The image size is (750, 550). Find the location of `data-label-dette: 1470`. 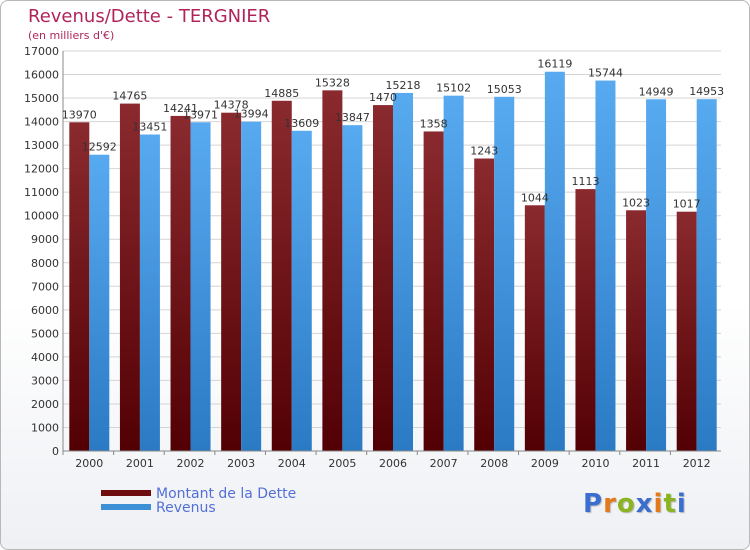

data-label-dette: 1470 is located at coordinates (383, 97).